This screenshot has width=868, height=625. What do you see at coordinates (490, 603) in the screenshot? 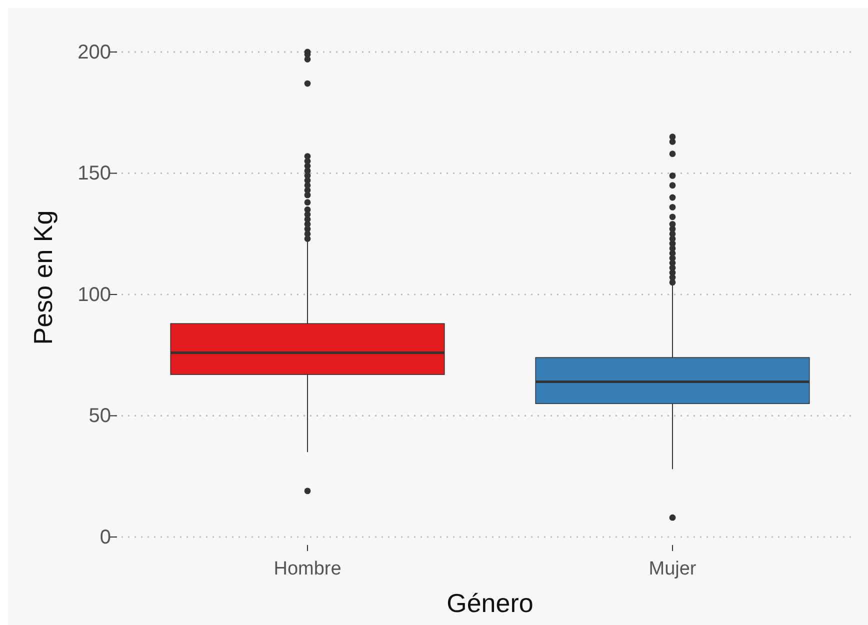
I see `x-axis-title: Género` at bounding box center [490, 603].